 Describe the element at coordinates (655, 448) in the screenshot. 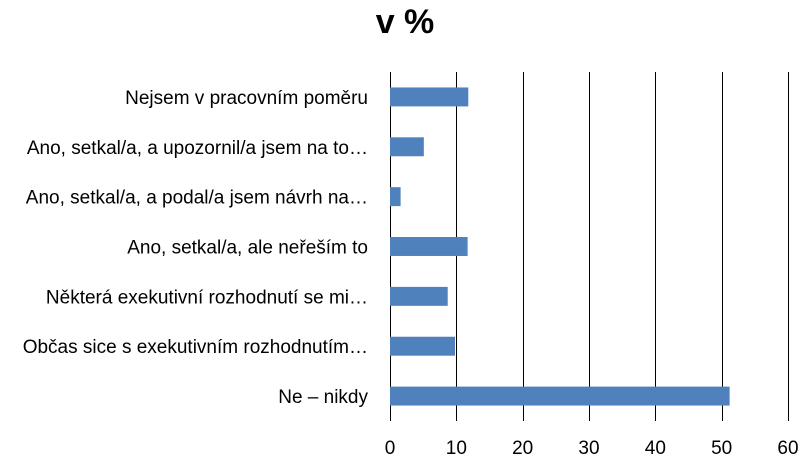

I see `x-tick-label: 40` at that location.